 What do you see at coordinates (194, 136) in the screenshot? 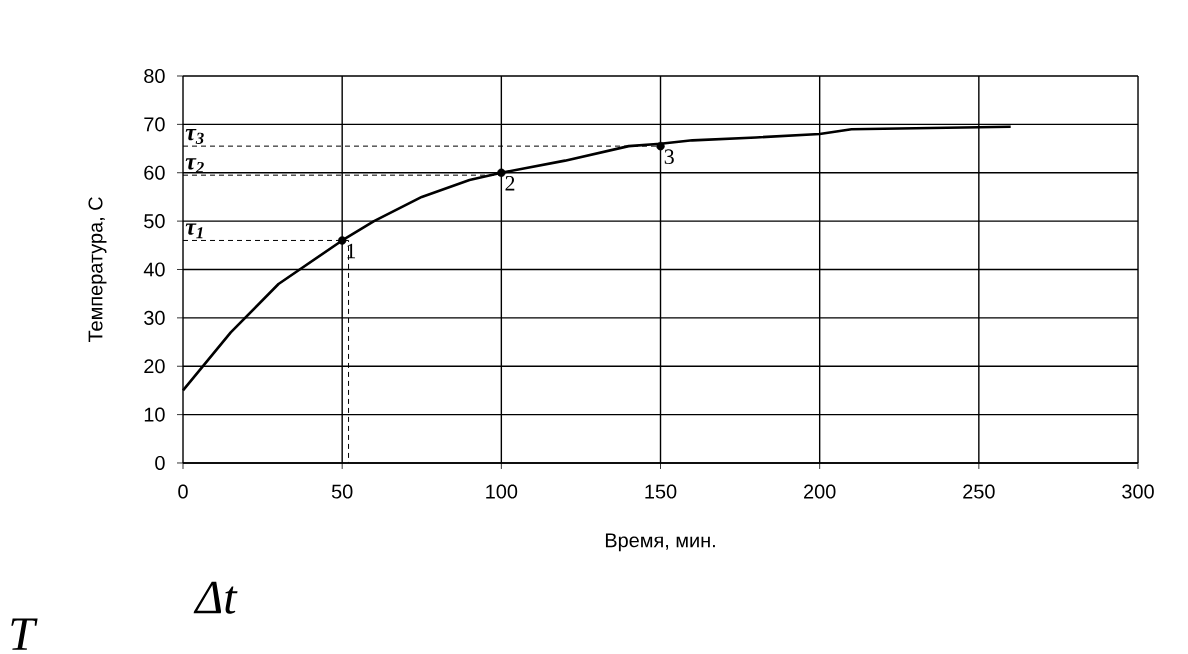
I see `annotation: τ$_{3}$` at bounding box center [194, 136].